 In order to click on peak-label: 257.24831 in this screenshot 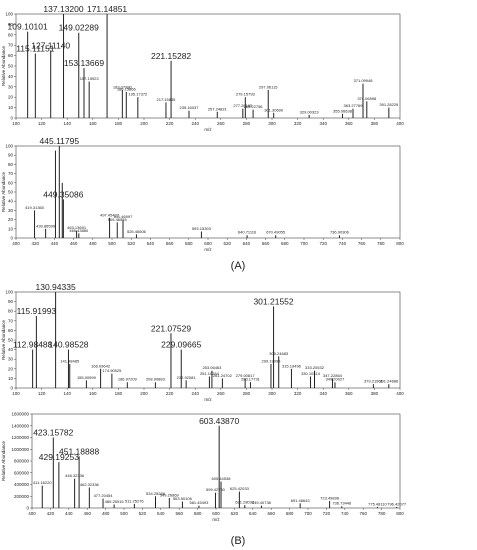, I will do `click(218, 108)`.